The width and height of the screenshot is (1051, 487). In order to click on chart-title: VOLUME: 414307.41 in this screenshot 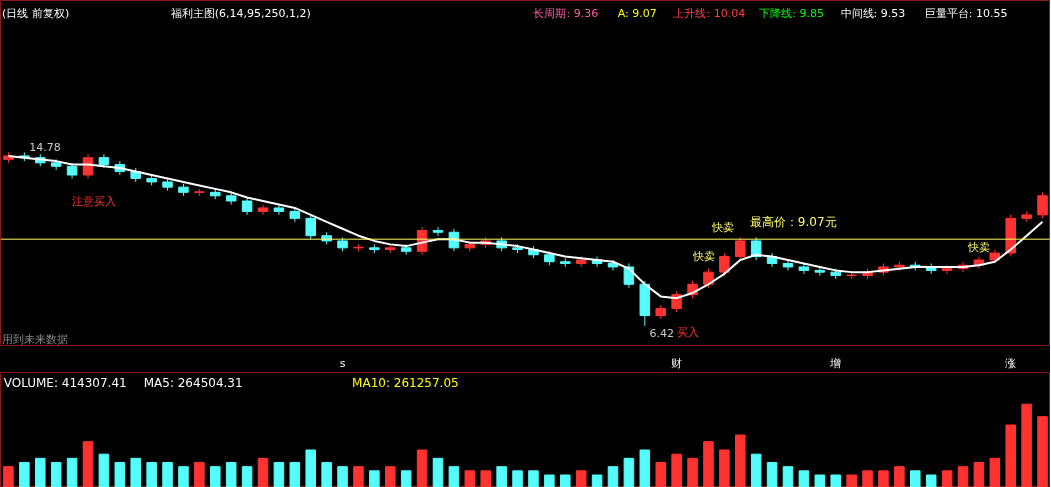, I will do `click(65, 383)`.